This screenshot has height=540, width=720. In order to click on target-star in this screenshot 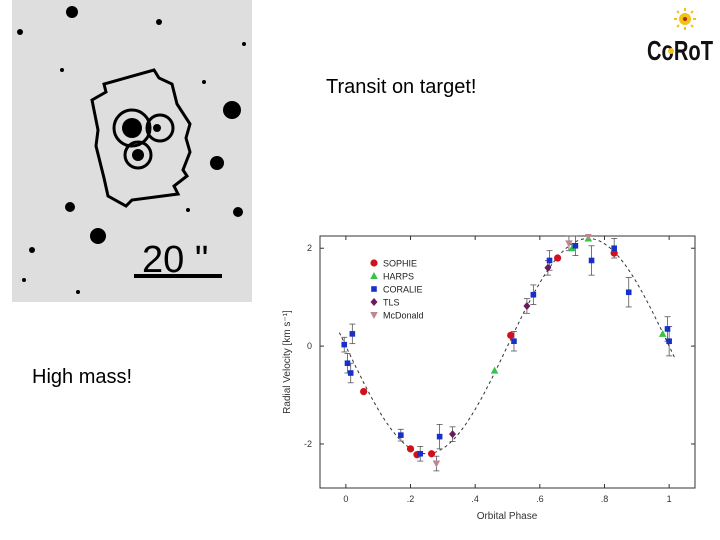, I will do `click(132, 128)`.